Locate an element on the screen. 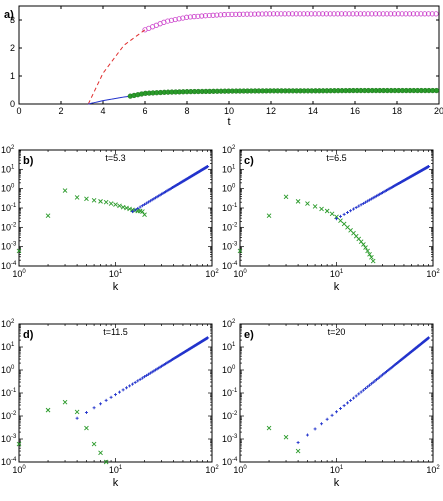 The image size is (443, 501). time-annotation: t=20 is located at coordinates (337, 332).